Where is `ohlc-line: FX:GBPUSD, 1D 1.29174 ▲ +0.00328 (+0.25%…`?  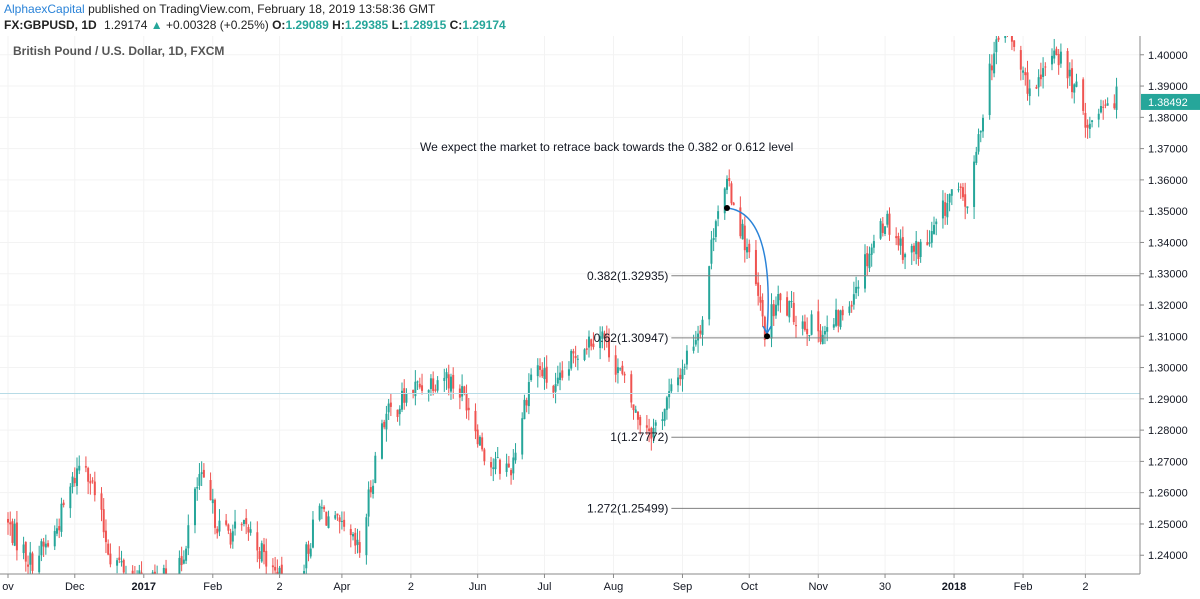
ohlc-line: FX:GBPUSD, 1D 1.29174 ▲ +0.00328 (+0.25%… is located at coordinates (255, 25).